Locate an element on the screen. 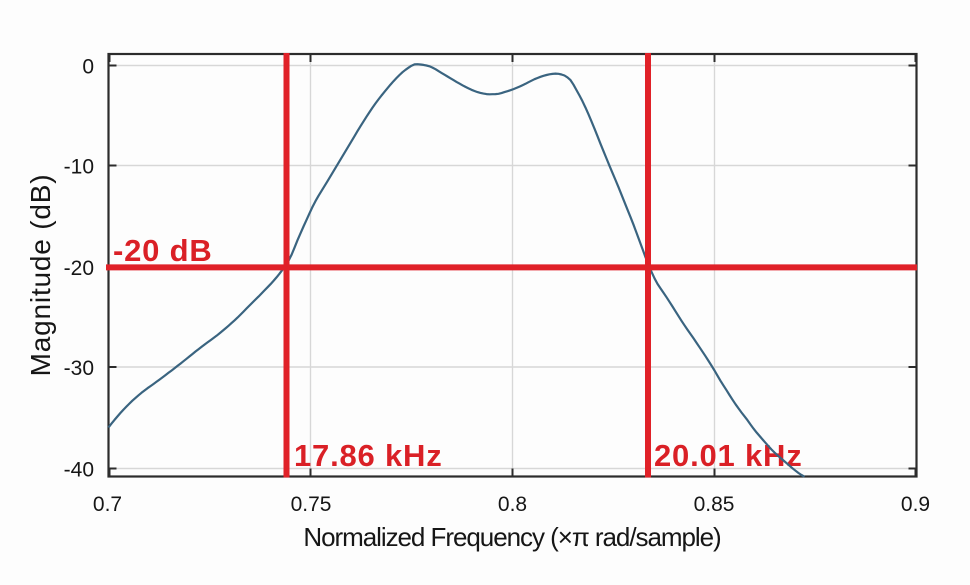 This screenshot has height=585, width=970. svg-text: -20 is located at coordinates (79, 268).